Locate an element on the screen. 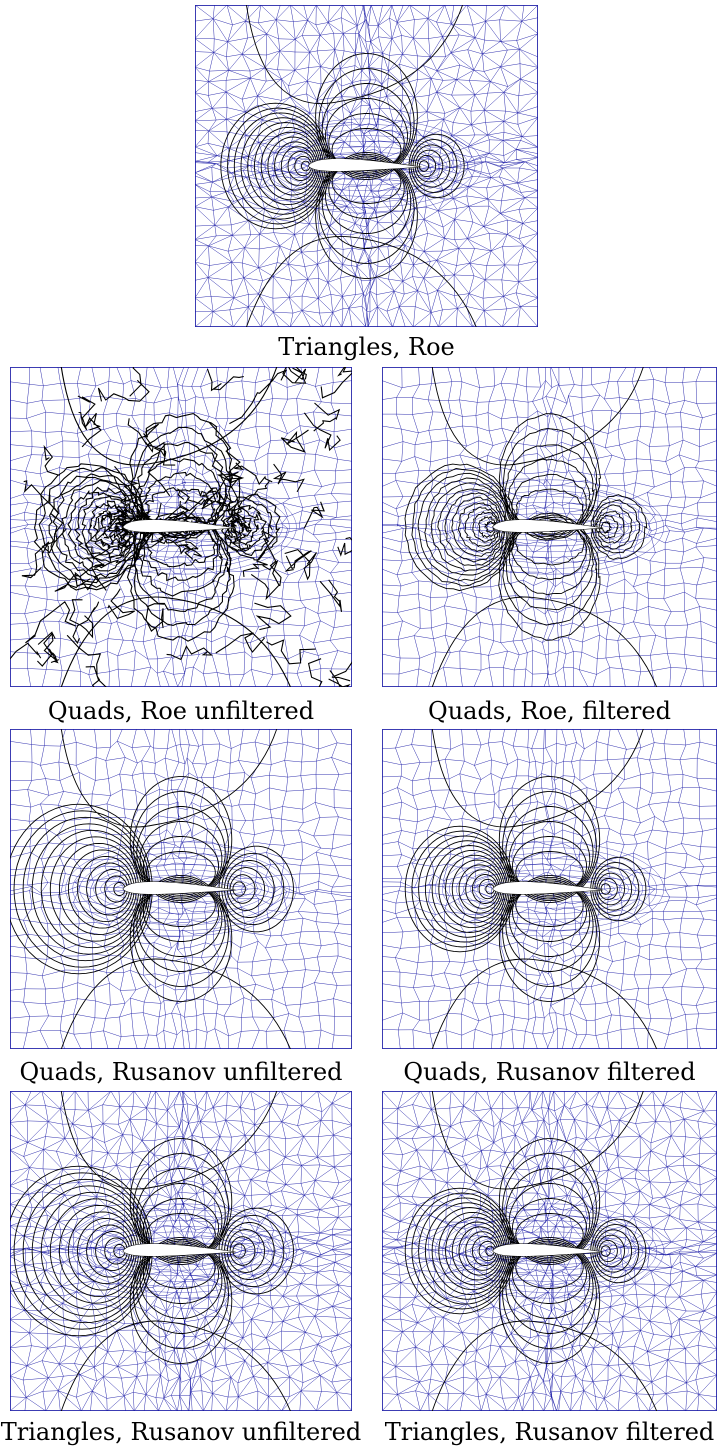  panel-quads-rusanov-filtered is located at coordinates (549, 889).